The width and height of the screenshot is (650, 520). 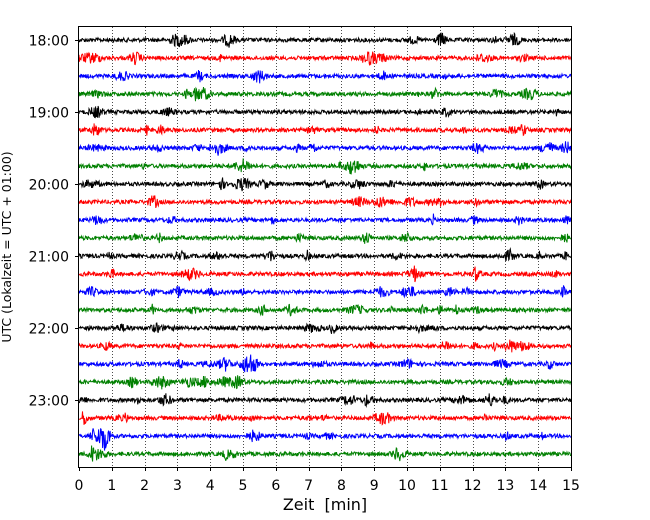 I want to click on x-tick-label: 1, so click(x=111, y=486).